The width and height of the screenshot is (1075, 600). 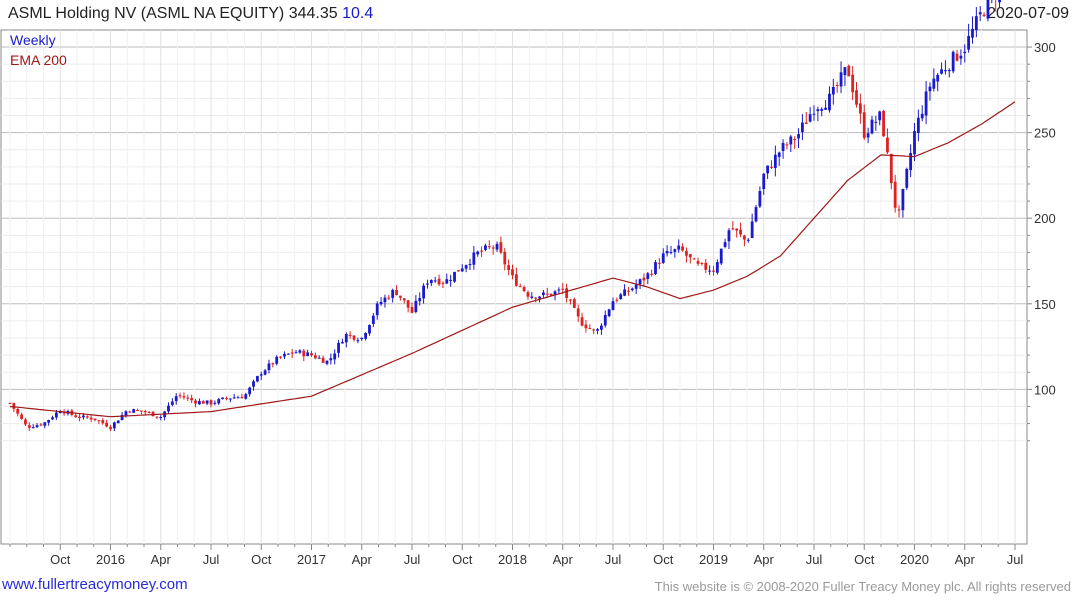 What do you see at coordinates (512, 559) in the screenshot?
I see `x-tick-label: 2018` at bounding box center [512, 559].